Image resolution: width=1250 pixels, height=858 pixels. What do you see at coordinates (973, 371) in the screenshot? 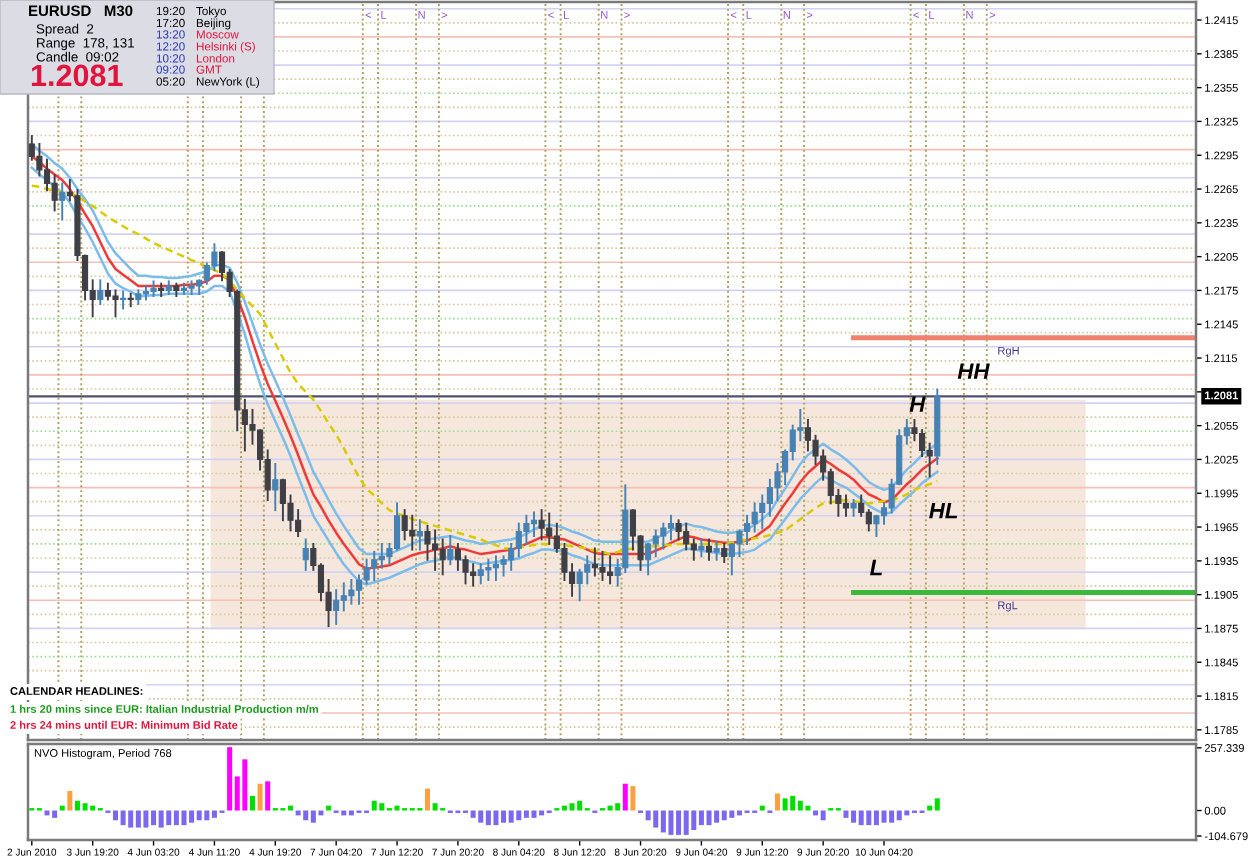
I see `annotation: HH` at bounding box center [973, 371].